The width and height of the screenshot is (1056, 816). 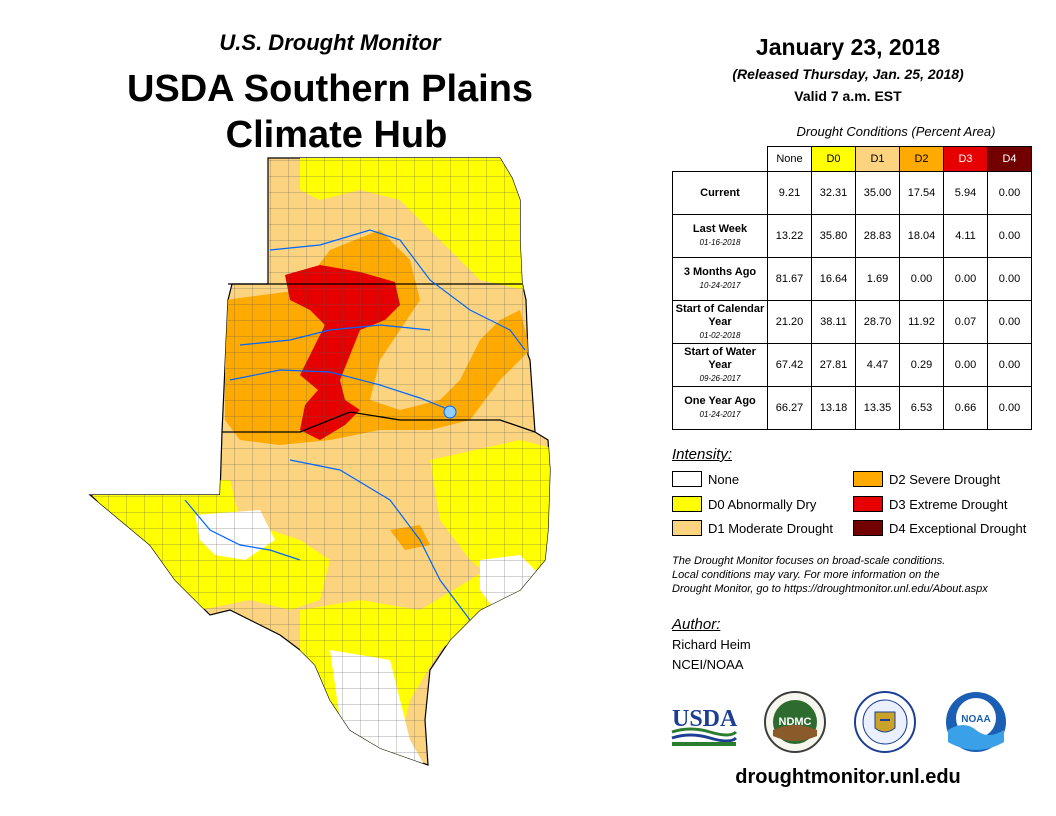 I want to click on row-label: Last Week 01-16-2018, so click(x=720, y=236).